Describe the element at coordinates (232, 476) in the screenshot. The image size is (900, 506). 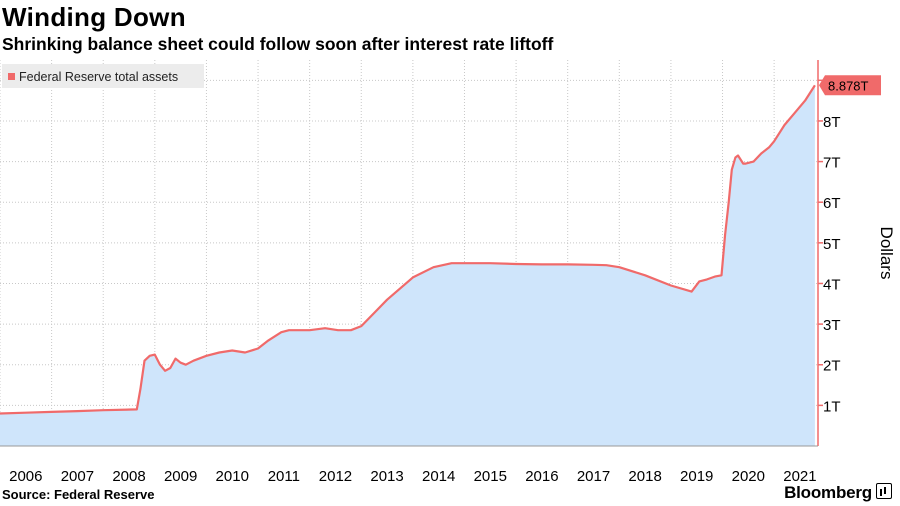
I see `x-tick-label-2010: 2010` at that location.